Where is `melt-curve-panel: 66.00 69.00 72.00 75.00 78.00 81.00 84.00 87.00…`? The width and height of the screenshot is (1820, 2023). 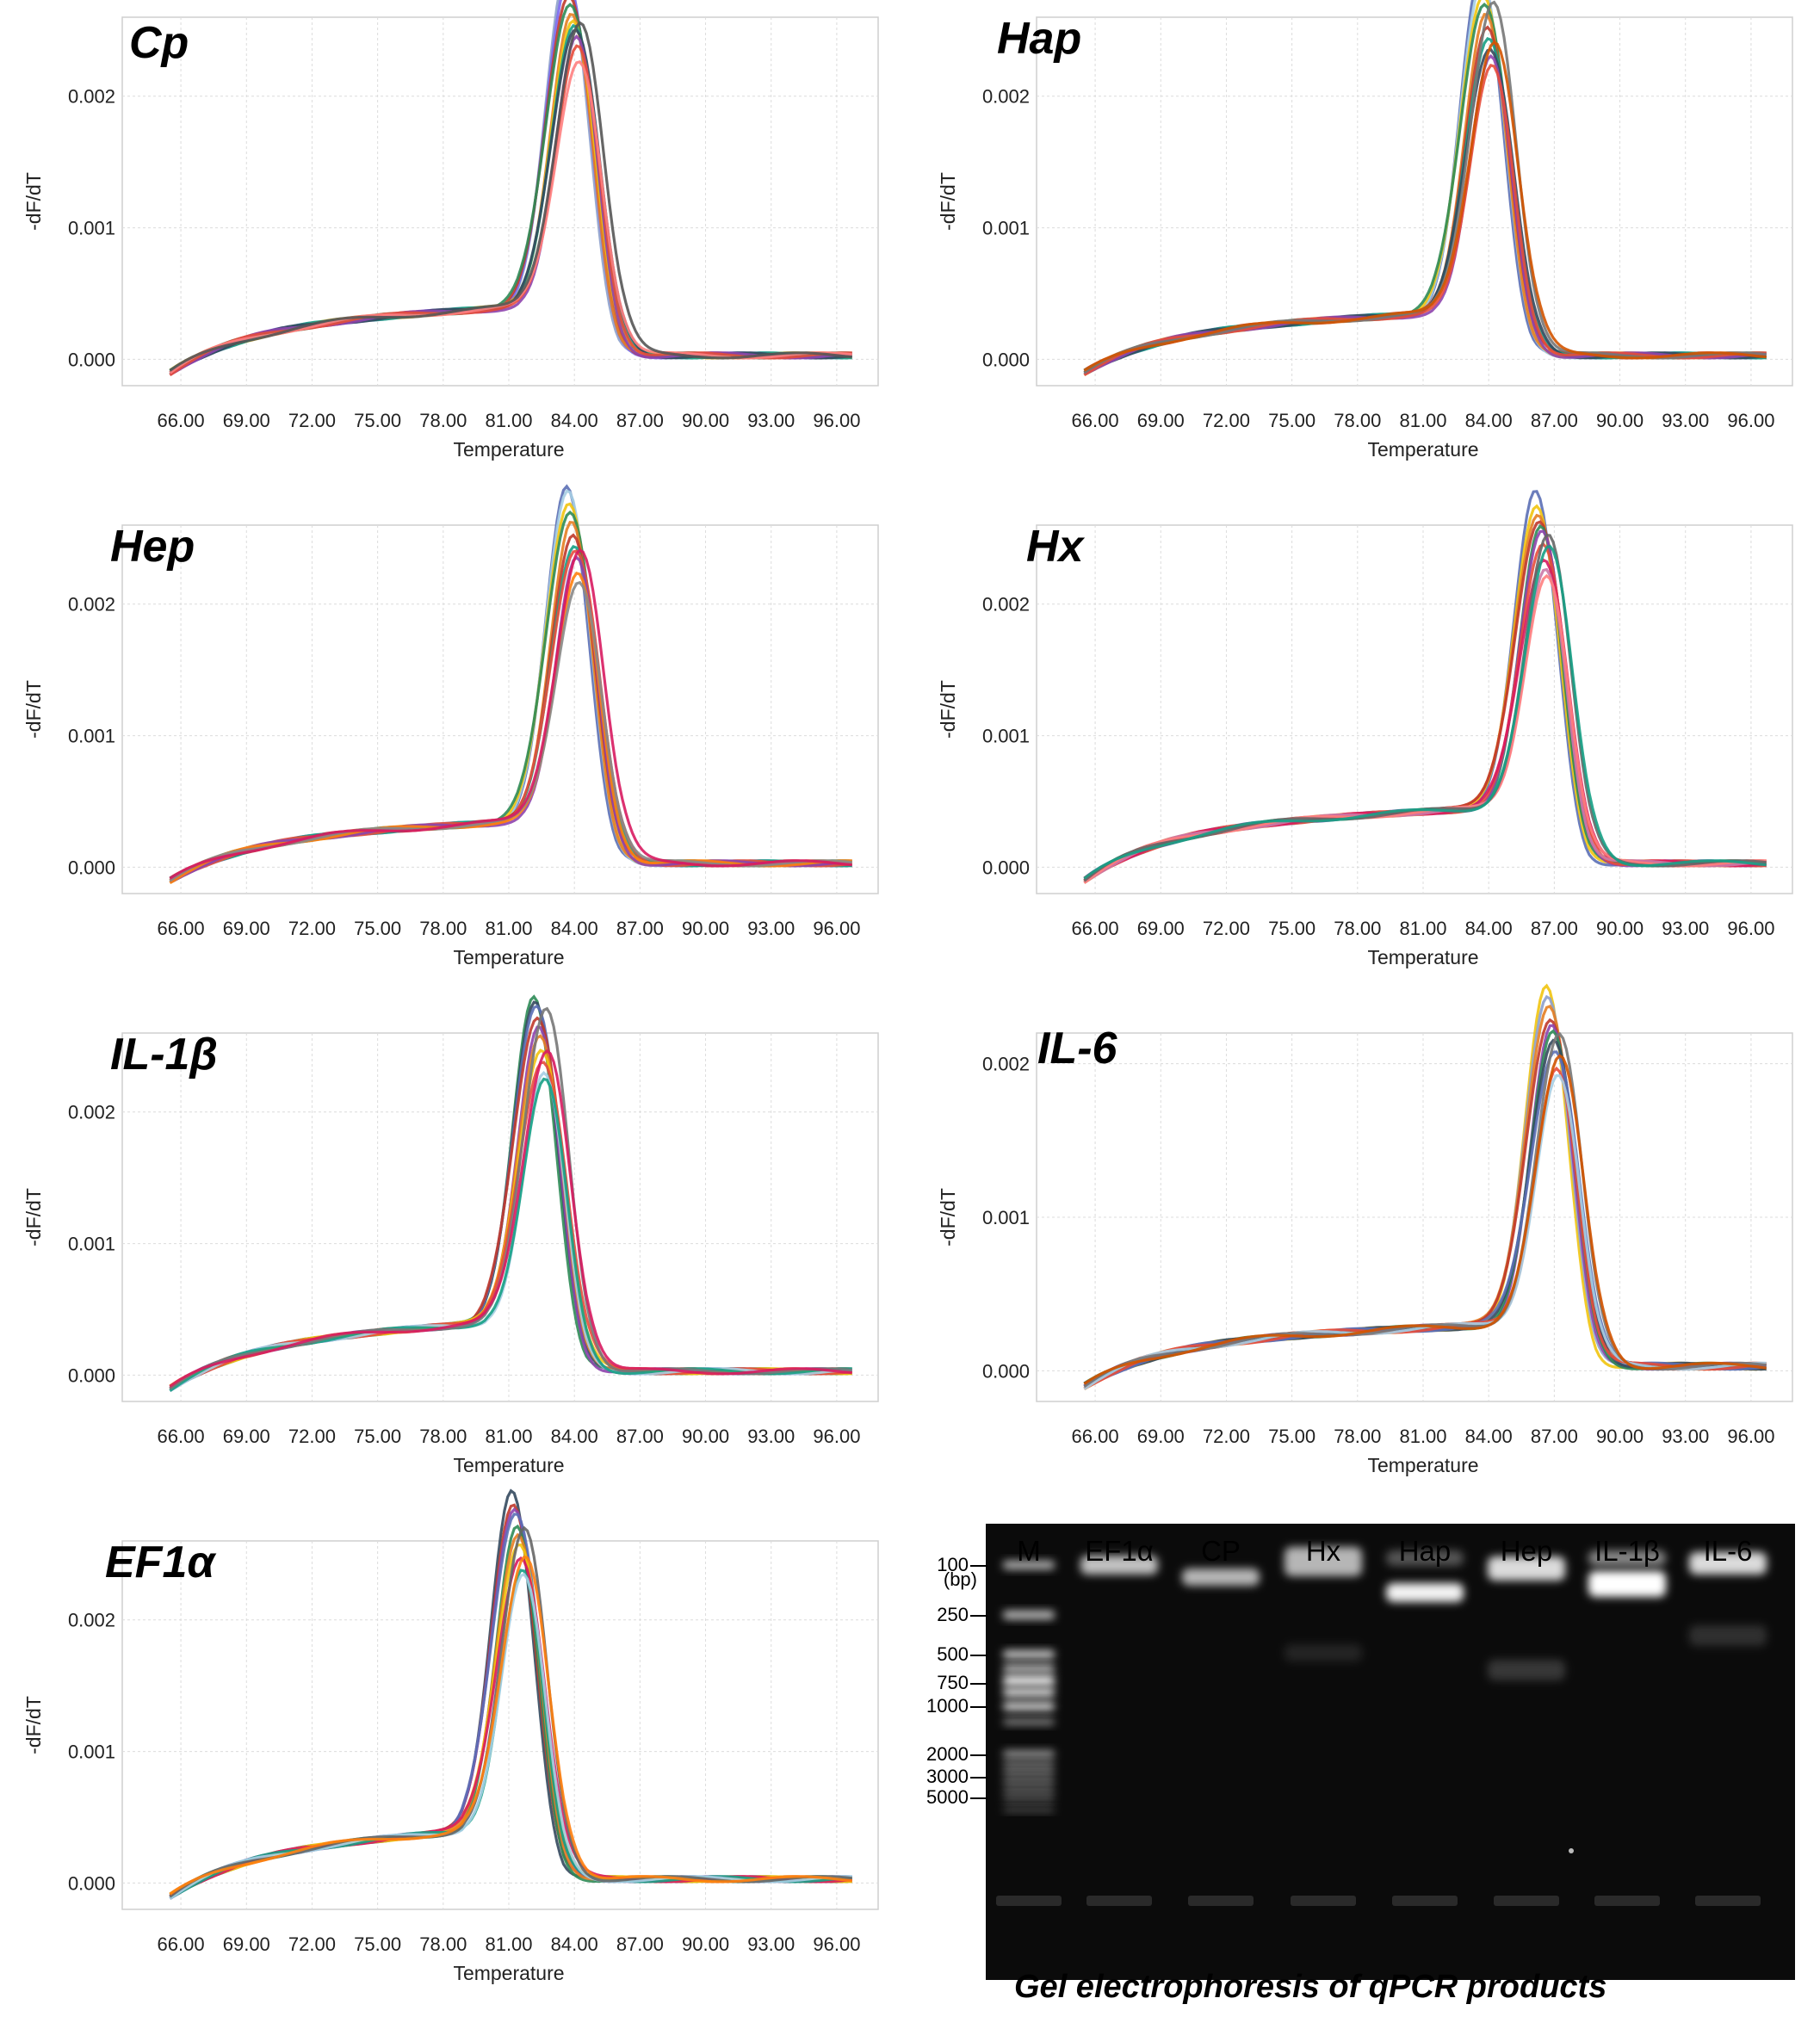
melt-curve-panel: 66.00 69.00 72.00 75.00 78.00 81.00 84.00 87.00… is located at coordinates (453, 737).